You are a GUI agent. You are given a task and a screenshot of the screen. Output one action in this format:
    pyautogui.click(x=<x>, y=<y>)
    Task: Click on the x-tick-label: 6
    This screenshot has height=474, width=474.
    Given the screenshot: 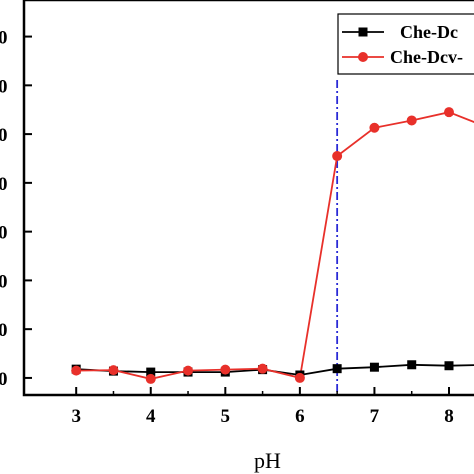 What is the action you would take?
    pyautogui.click(x=300, y=416)
    